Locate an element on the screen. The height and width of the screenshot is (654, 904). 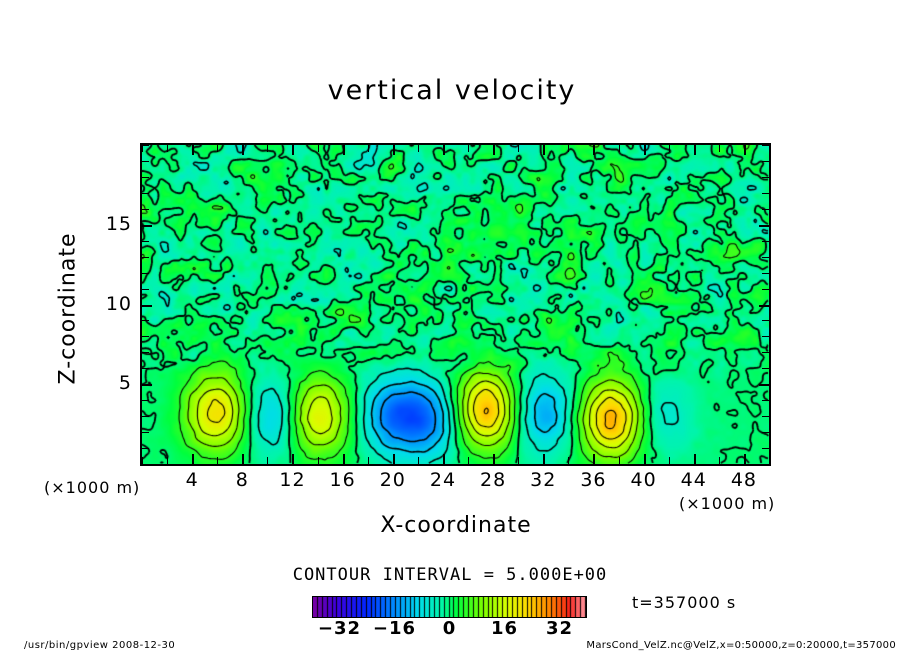
colorbar-canvas is located at coordinates (449, 607).